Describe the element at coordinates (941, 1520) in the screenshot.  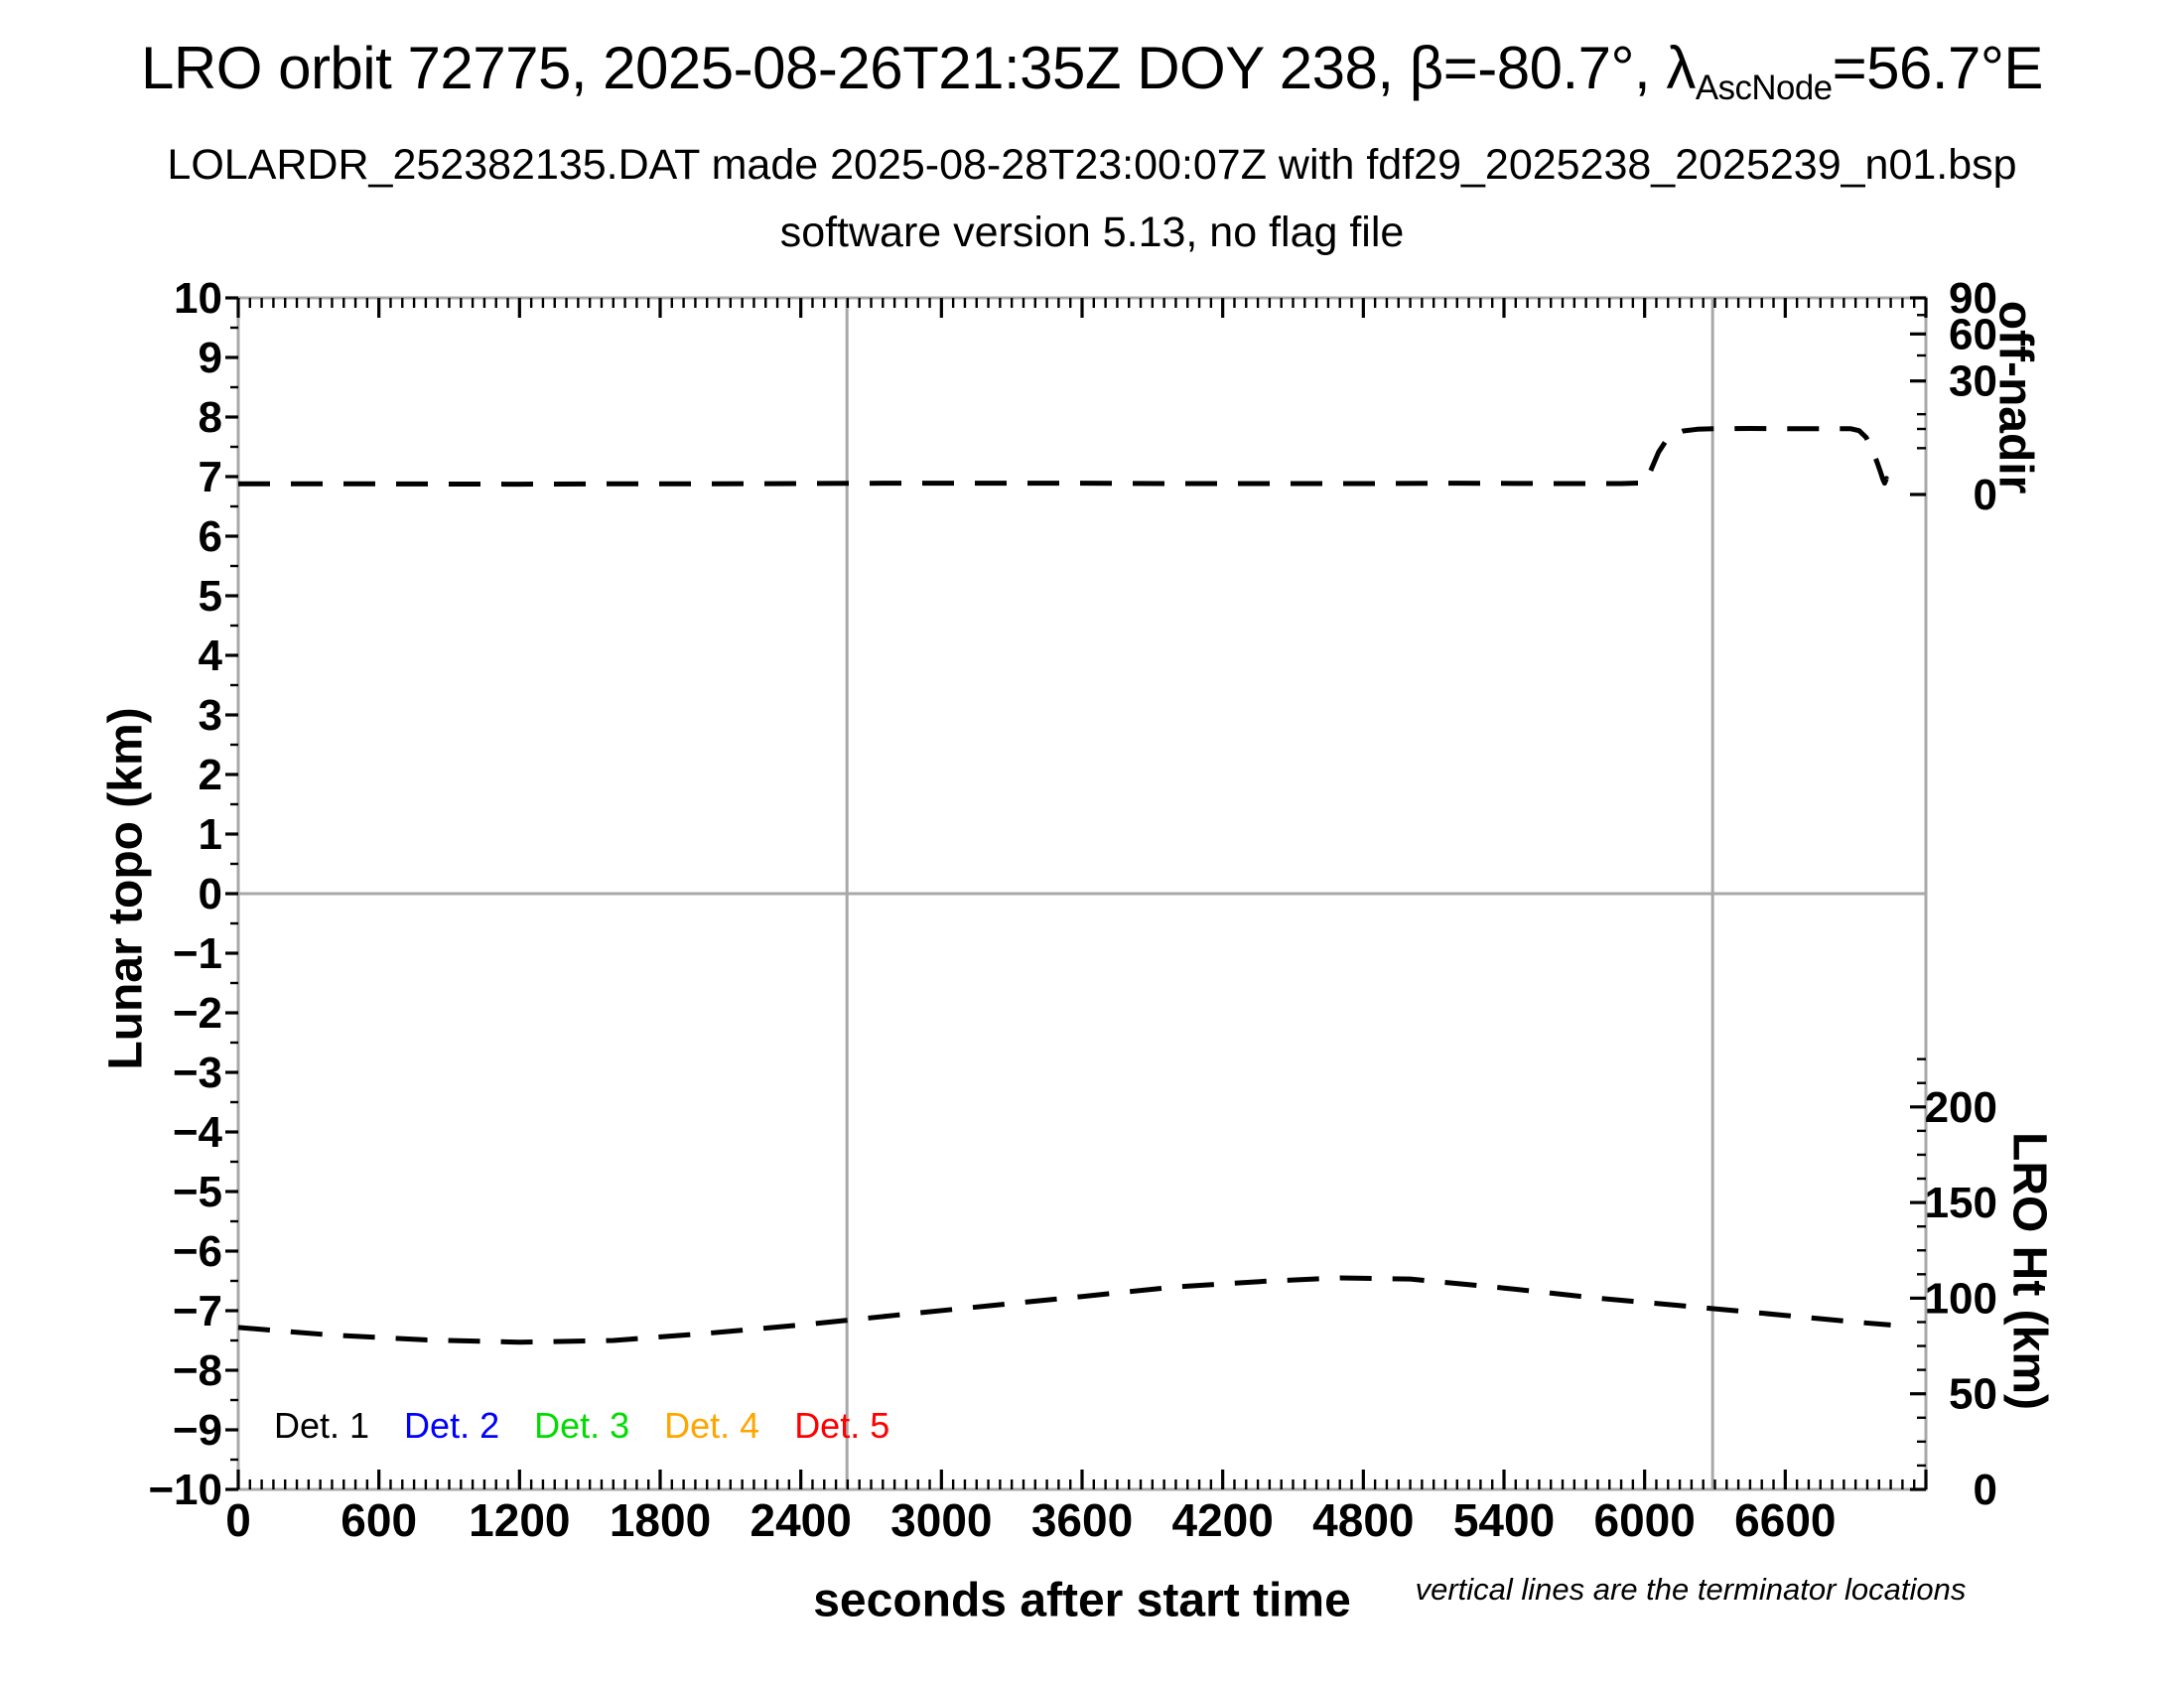
I see `x-tick-label: 3000` at that location.